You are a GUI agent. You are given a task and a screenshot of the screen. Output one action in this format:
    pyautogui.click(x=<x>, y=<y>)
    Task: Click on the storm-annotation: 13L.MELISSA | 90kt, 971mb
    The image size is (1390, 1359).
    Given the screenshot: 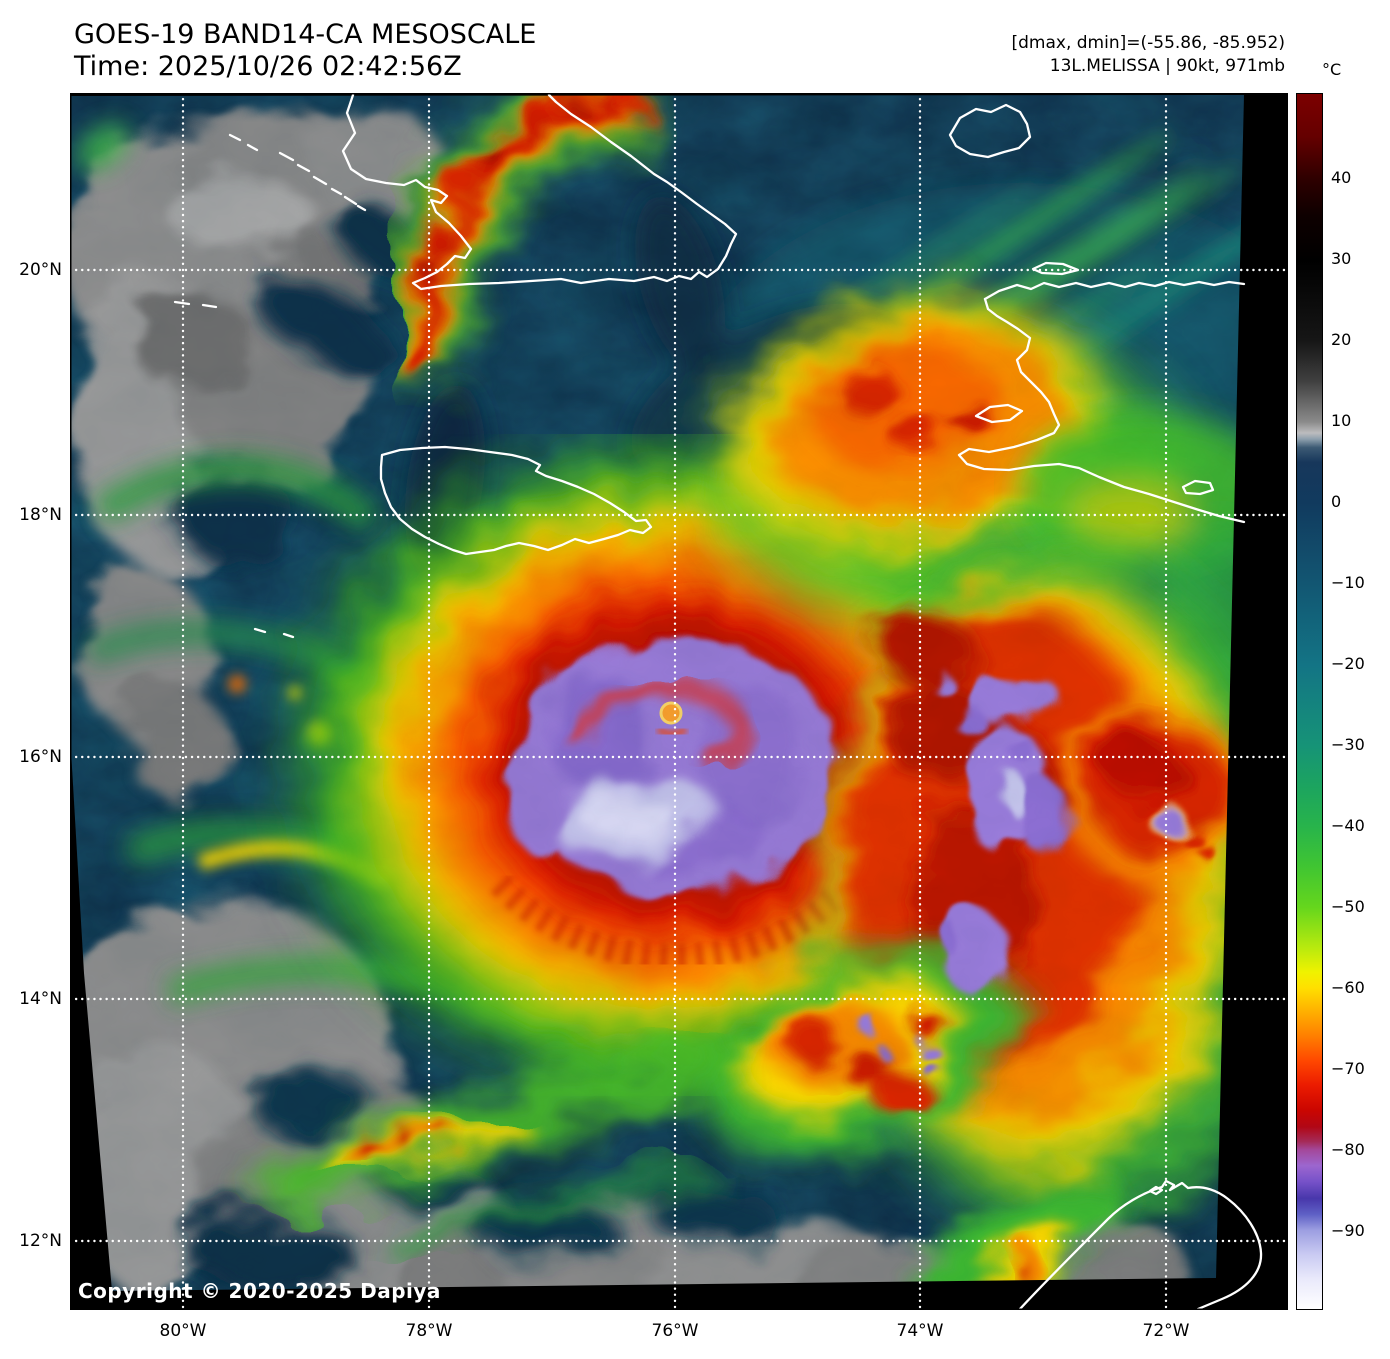 What is the action you would take?
    pyautogui.click(x=1167, y=66)
    